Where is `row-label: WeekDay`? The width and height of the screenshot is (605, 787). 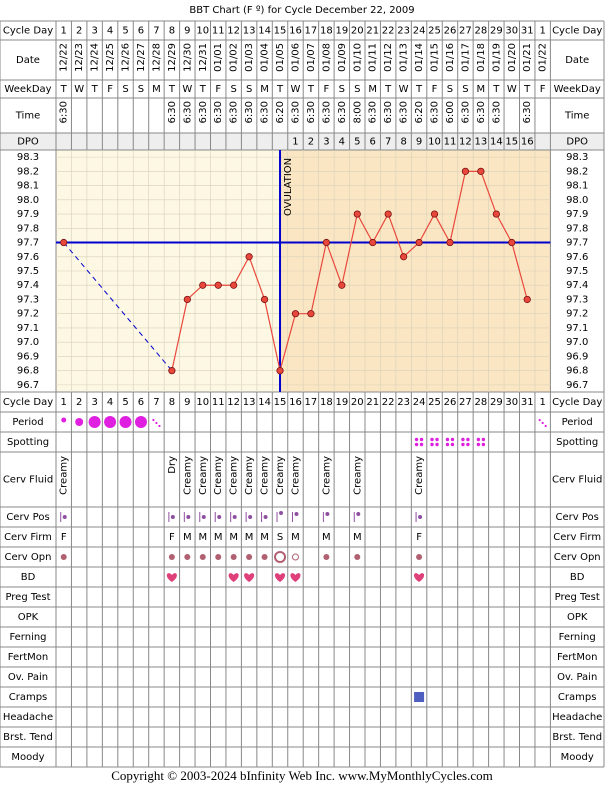 row-label: WeekDay is located at coordinates (27, 89).